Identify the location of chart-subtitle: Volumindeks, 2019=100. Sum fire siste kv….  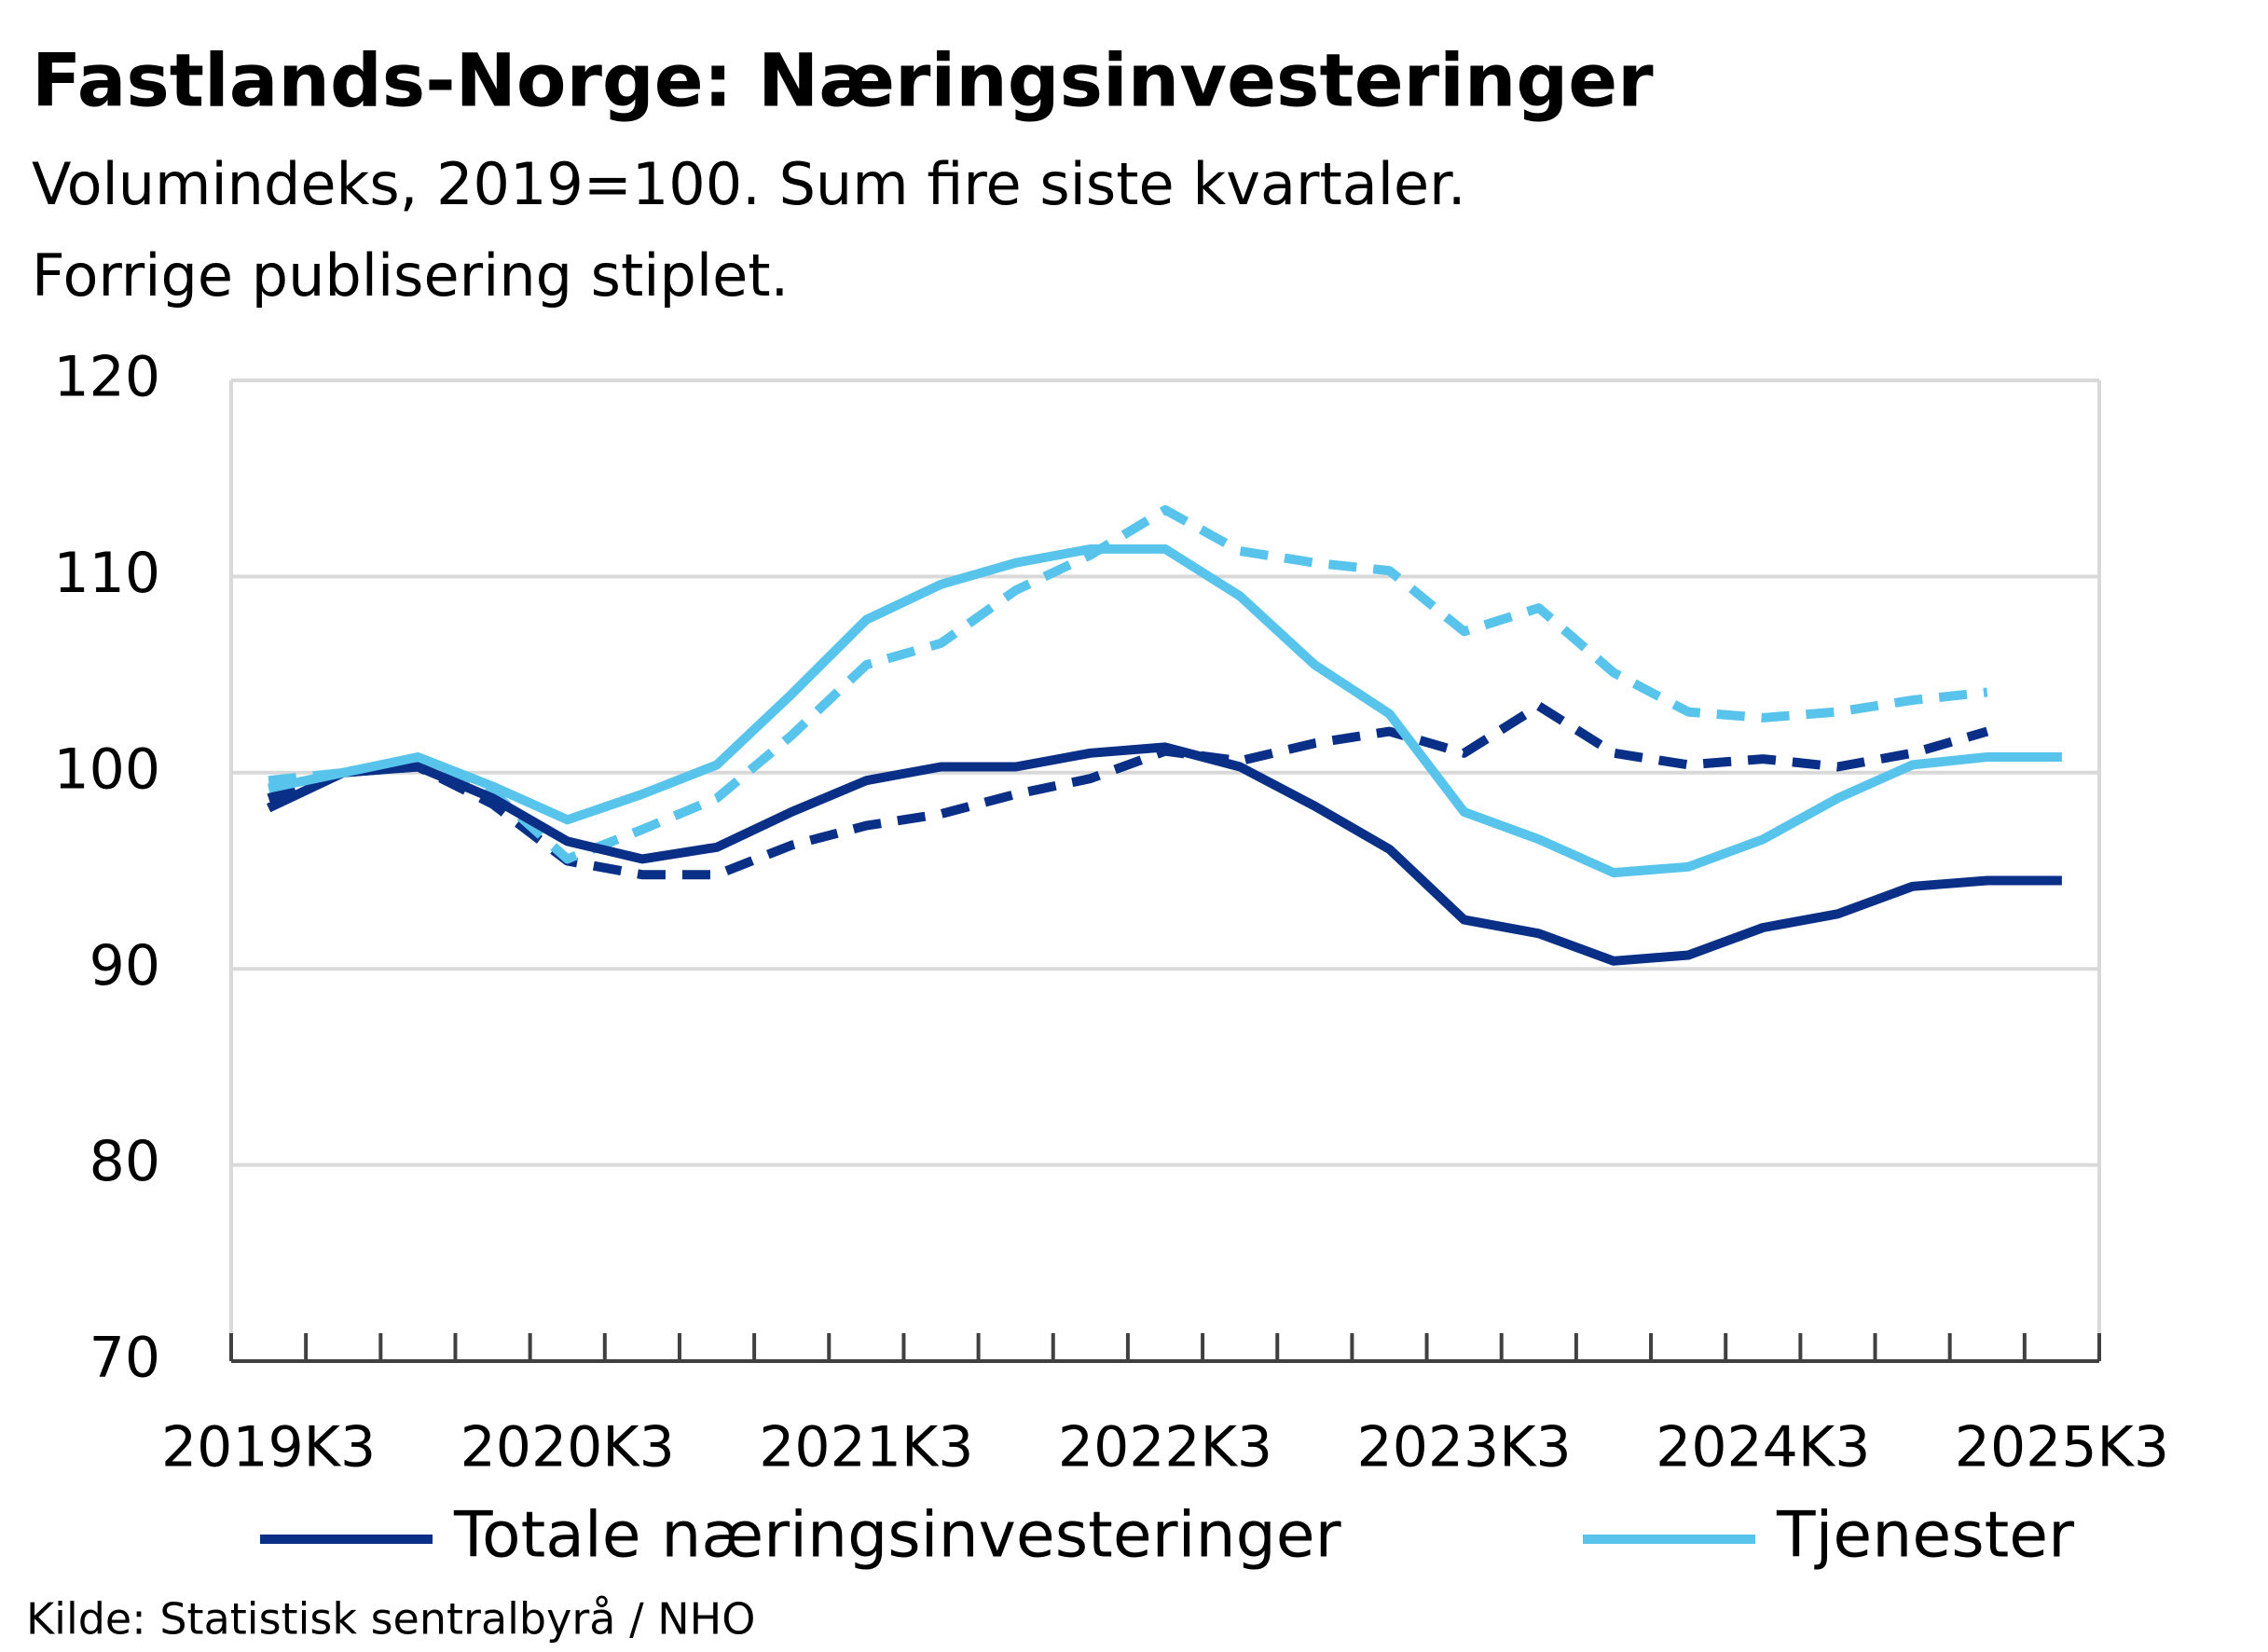
(749, 184).